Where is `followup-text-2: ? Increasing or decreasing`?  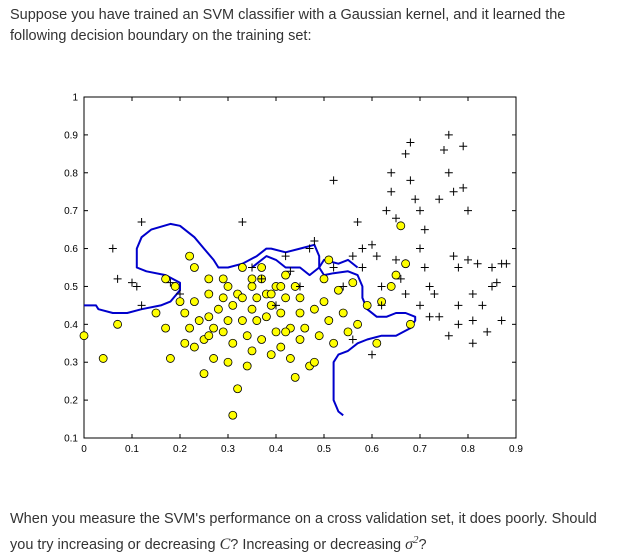 followup-text-2: ? Increasing or decreasing is located at coordinates (318, 544).